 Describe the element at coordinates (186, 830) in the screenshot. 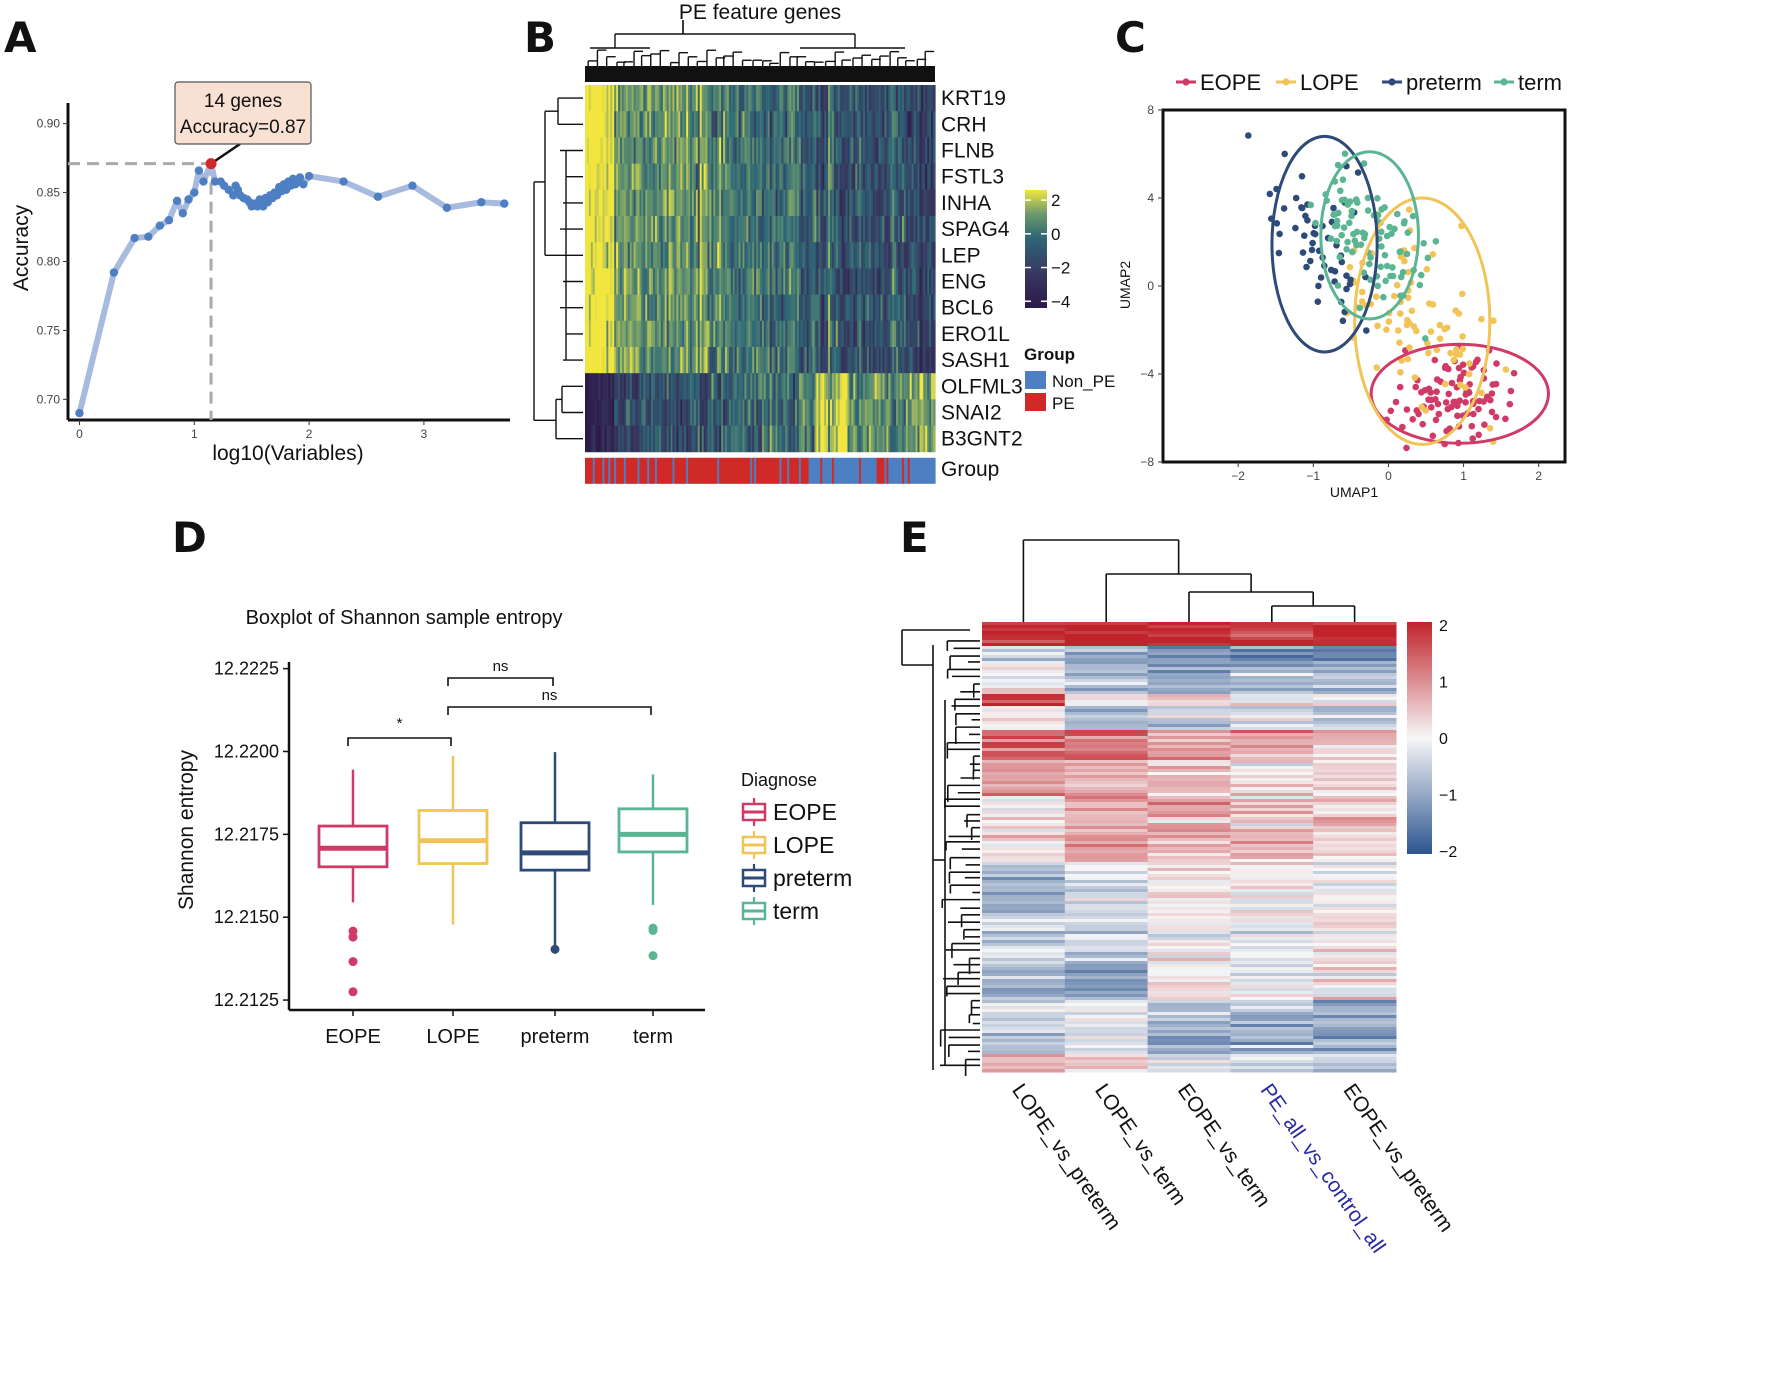

I see `d-y-axis-label: Shannon entropy` at that location.